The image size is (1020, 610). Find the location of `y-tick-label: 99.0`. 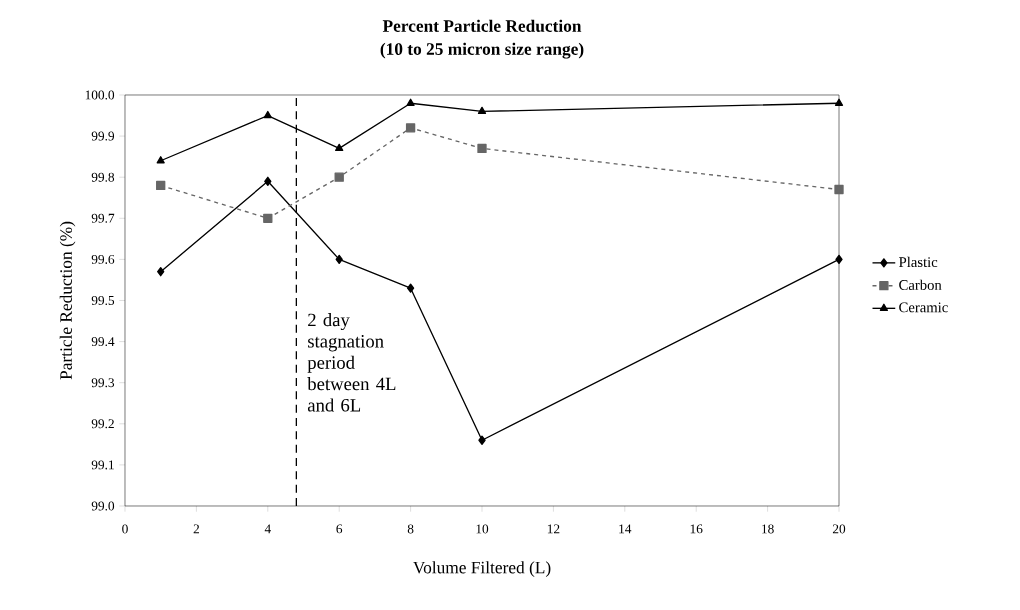

y-tick-label: 99.0 is located at coordinates (103, 506).